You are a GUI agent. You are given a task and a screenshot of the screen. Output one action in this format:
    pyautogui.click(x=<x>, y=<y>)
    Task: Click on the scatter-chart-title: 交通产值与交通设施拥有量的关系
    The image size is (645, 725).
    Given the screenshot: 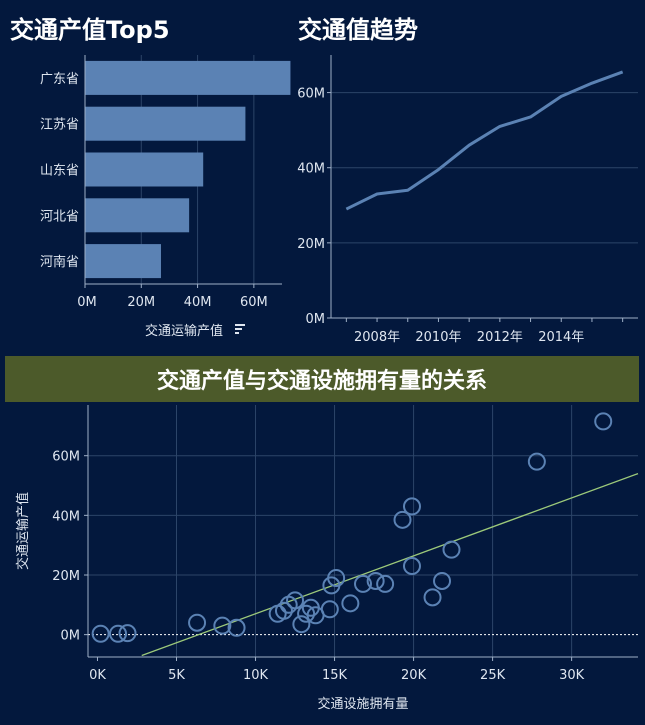 What is the action you would take?
    pyautogui.click(x=321, y=381)
    